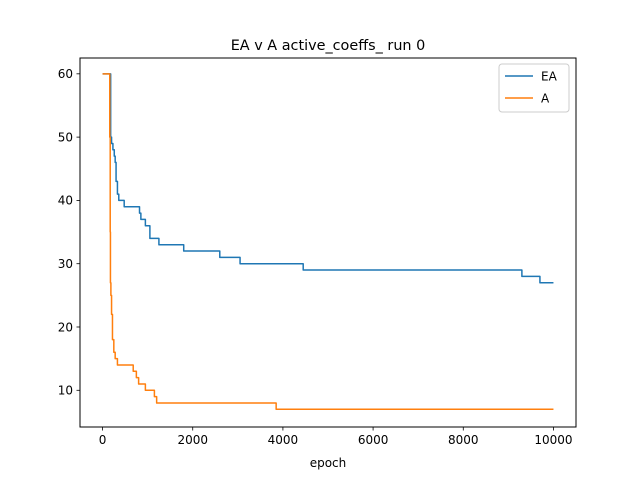 Image resolution: width=640 pixels, height=480 pixels. Describe the element at coordinates (328, 46) in the screenshot. I see `chart-title: EA v A active_coeffs_ run 0` at that location.